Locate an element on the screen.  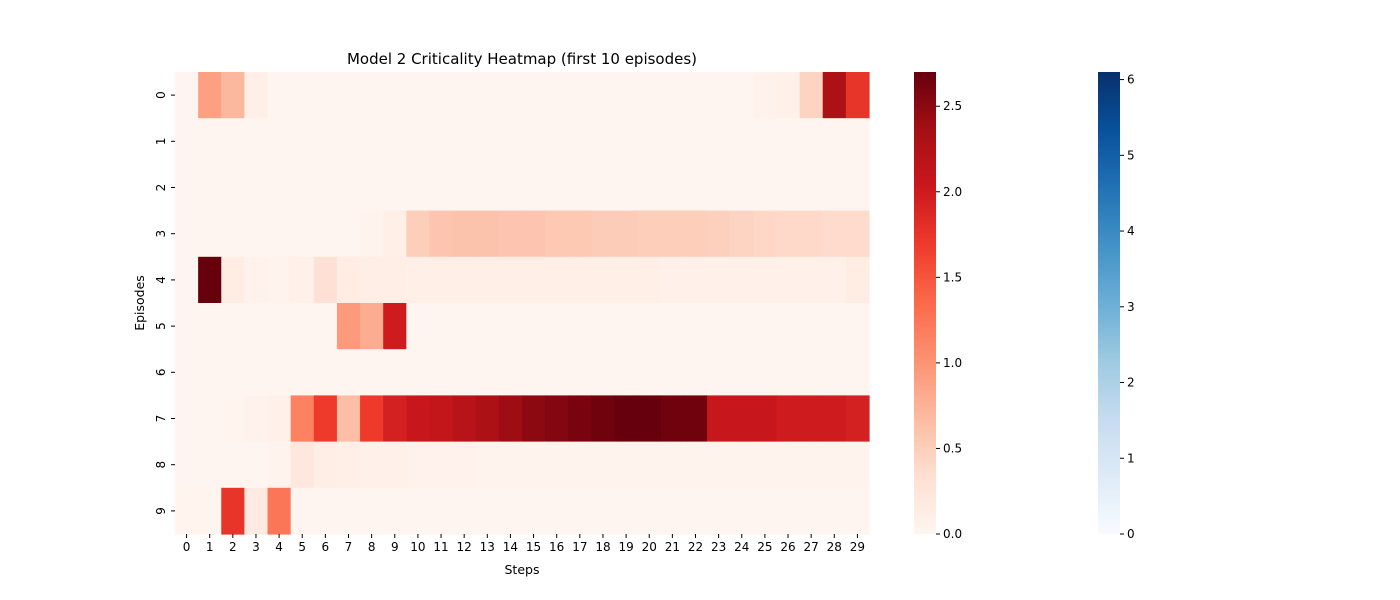
x-tick-label: 21 is located at coordinates (672, 547).